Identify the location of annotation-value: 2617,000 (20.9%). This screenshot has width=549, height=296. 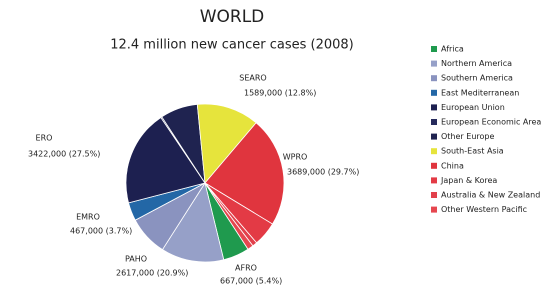
(152, 273).